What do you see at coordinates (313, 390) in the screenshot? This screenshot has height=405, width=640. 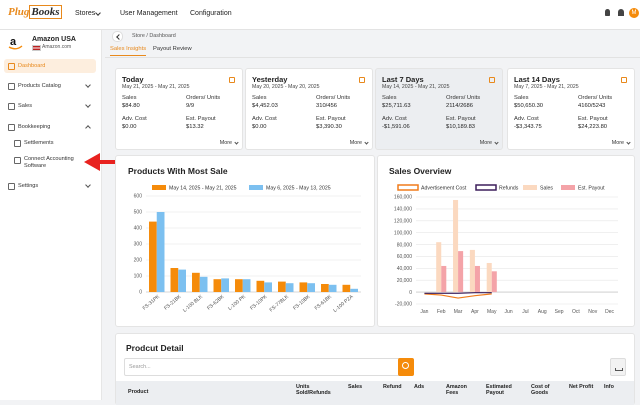 I see `column-header: Units Sold/Refunds` at bounding box center [313, 390].